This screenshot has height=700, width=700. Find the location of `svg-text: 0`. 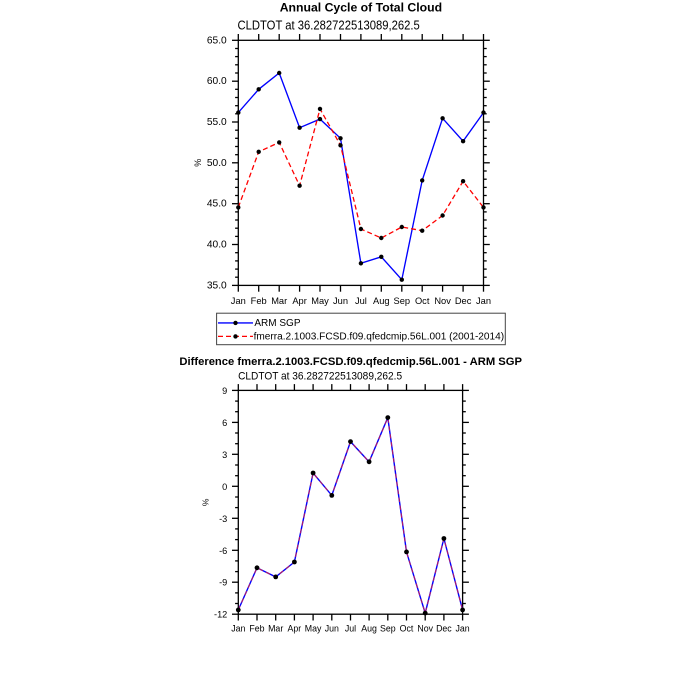

svg-text: 0 is located at coordinates (224, 487).